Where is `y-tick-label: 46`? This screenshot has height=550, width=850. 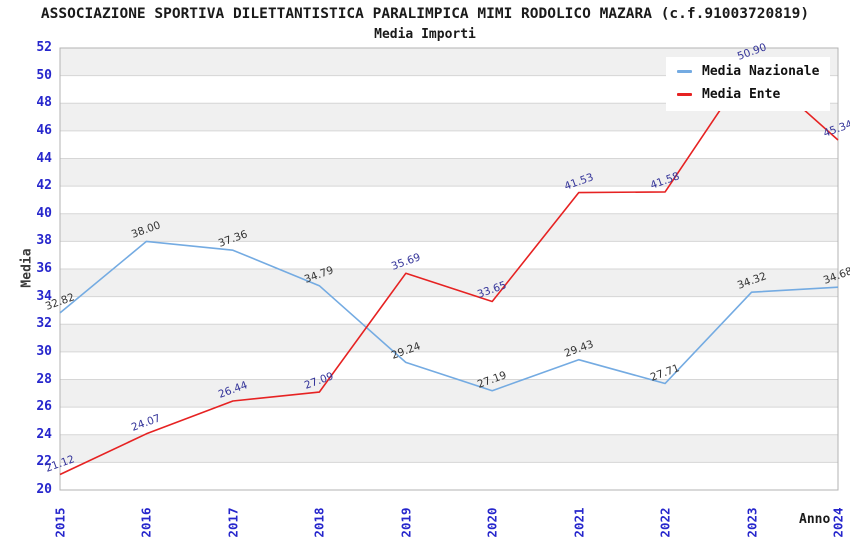
y-tick-label: 46 is located at coordinates (44, 130).